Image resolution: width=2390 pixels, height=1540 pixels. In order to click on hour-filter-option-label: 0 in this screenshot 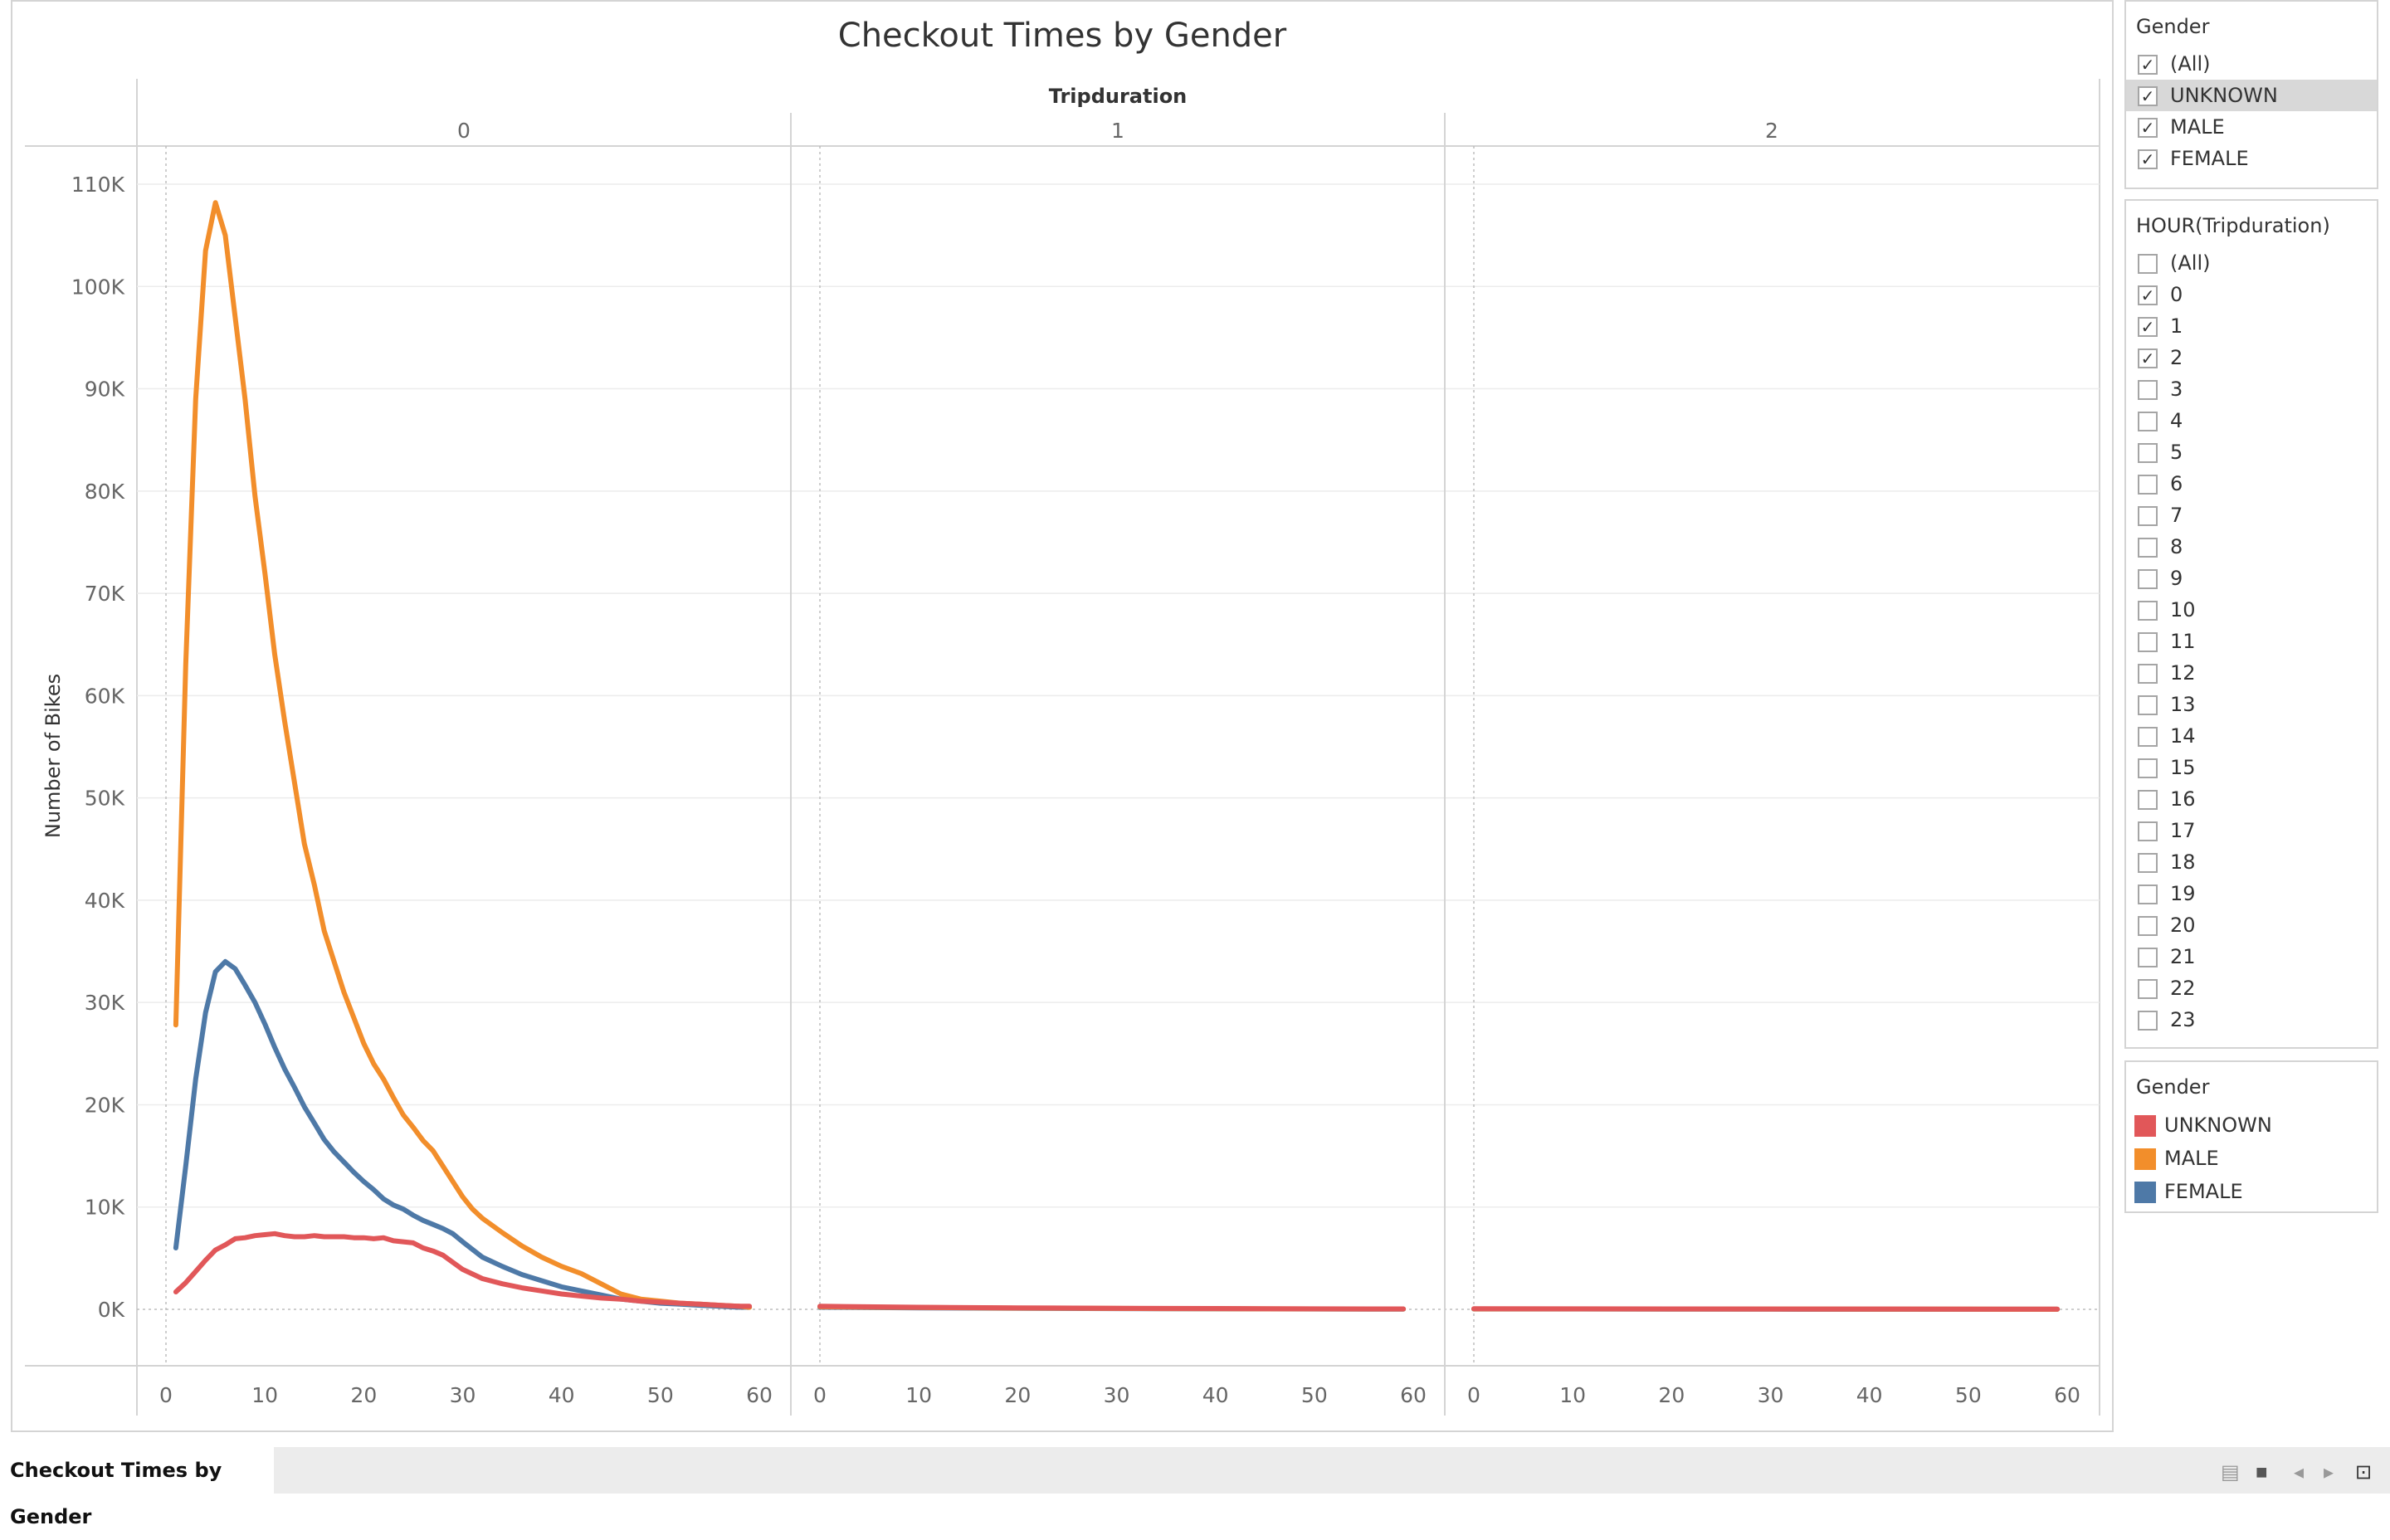, I will do `click(2176, 294)`.